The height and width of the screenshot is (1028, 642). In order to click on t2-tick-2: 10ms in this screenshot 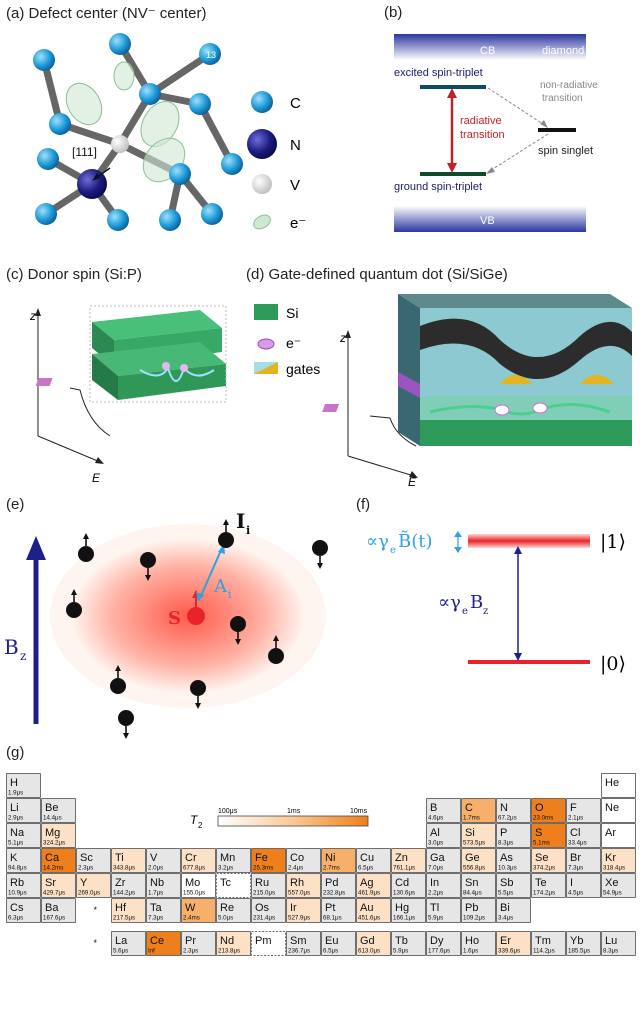, I will do `click(359, 811)`.